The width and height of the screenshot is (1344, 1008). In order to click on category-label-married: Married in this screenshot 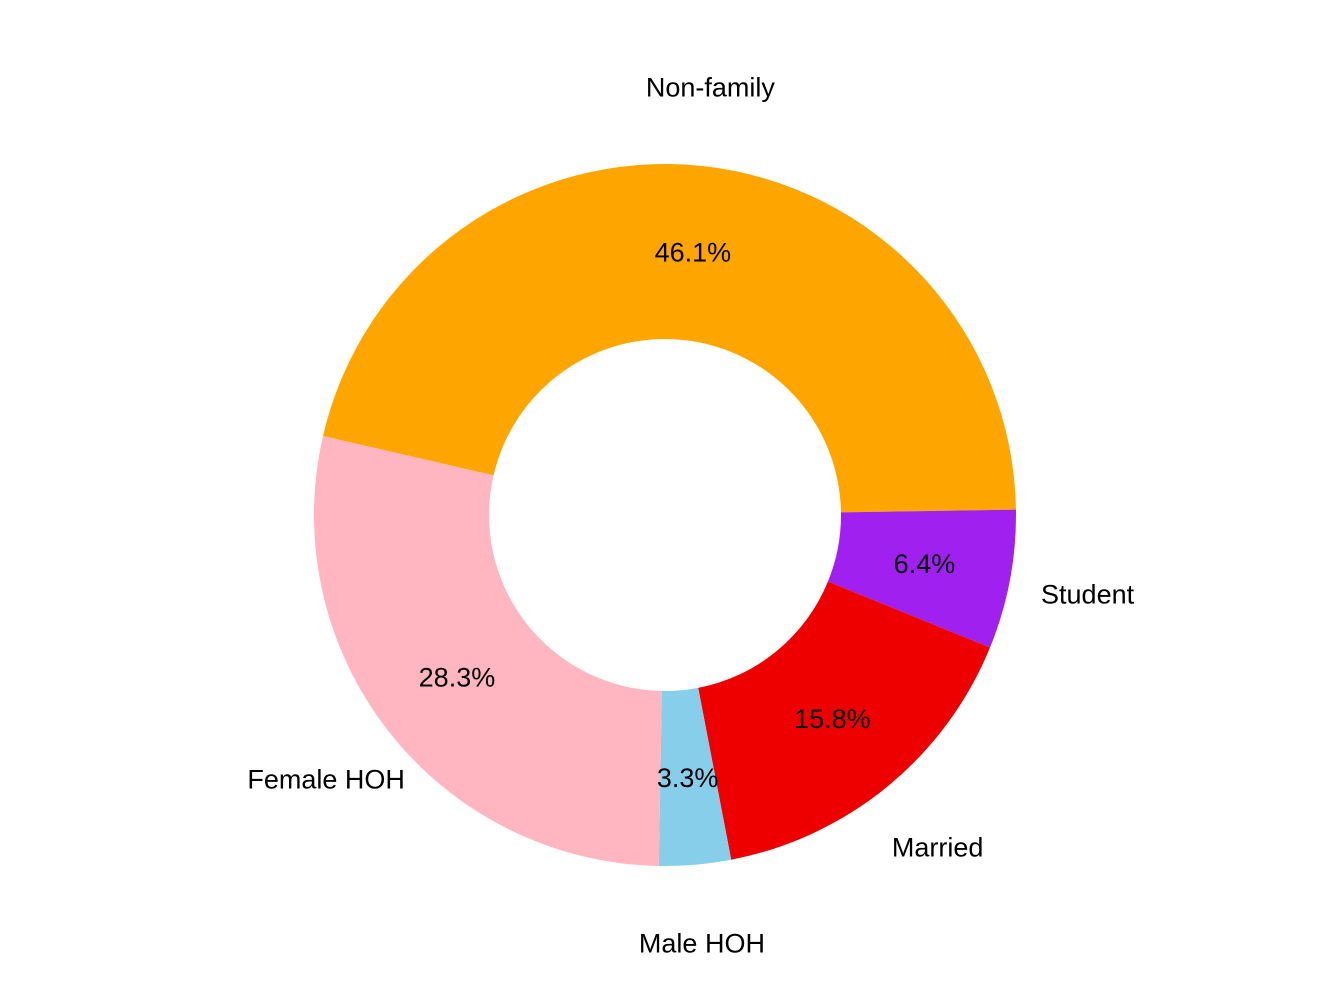, I will do `click(938, 848)`.